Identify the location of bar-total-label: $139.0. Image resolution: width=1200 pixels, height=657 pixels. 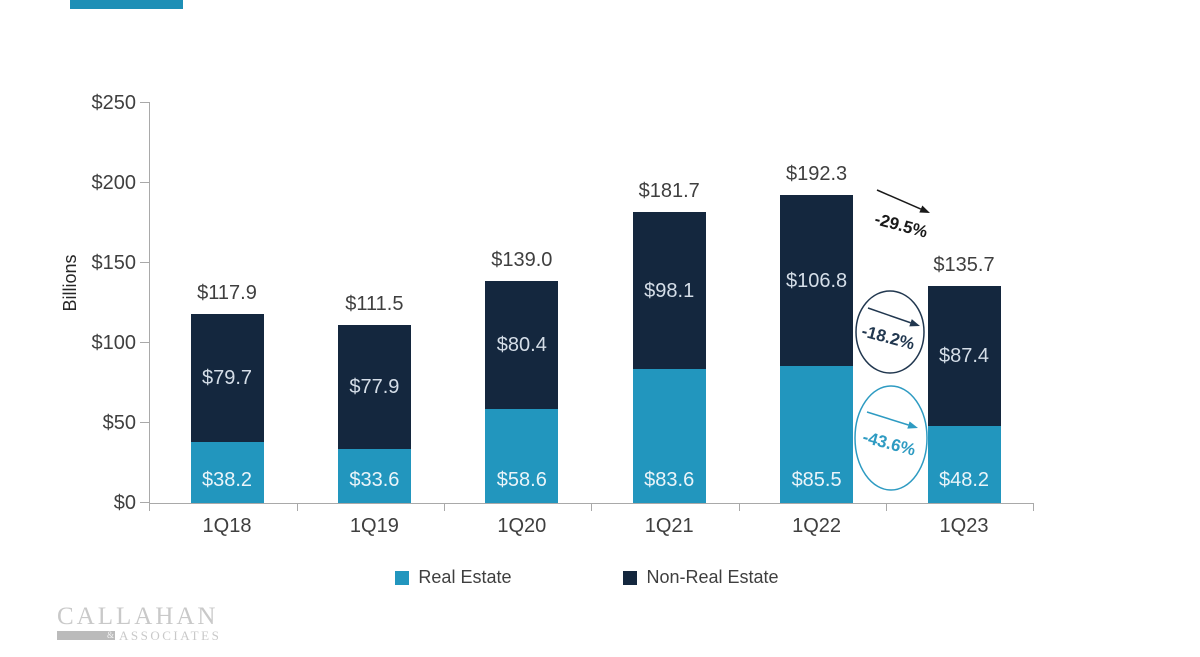
(522, 259).